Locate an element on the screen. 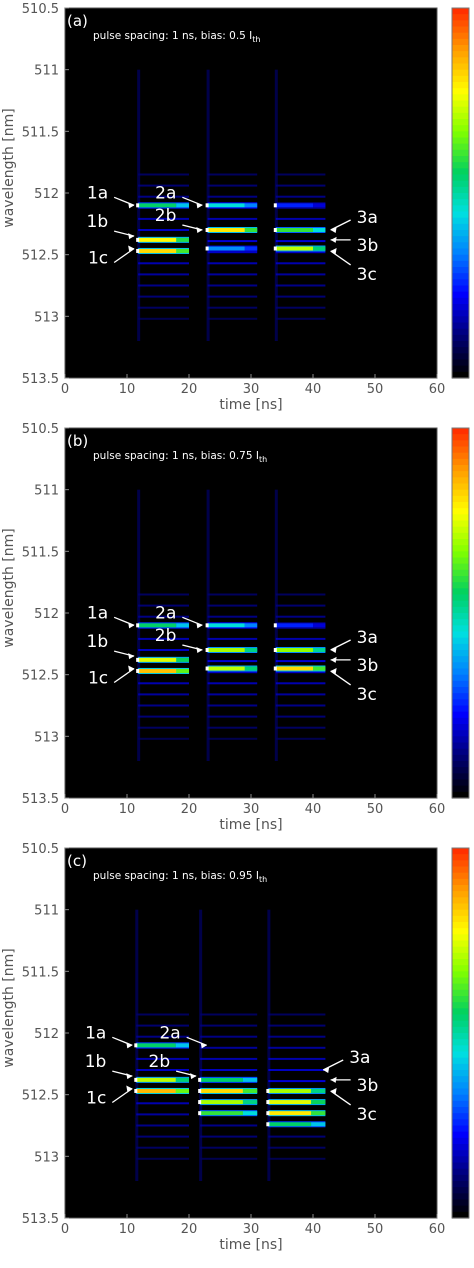 This screenshot has width=474, height=1268. marker-2a: 2a is located at coordinates (179, 196).